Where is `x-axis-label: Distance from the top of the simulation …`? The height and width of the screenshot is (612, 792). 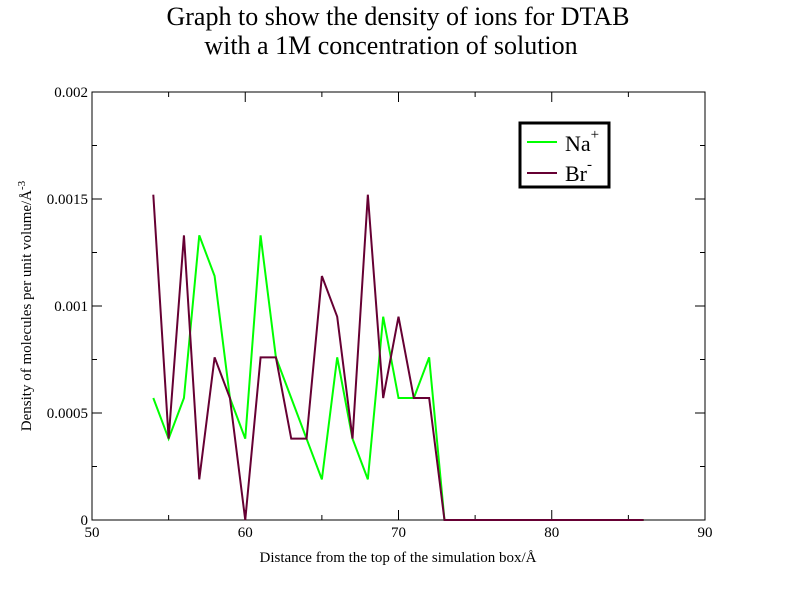 x-axis-label: Distance from the top of the simulation … is located at coordinates (397, 558).